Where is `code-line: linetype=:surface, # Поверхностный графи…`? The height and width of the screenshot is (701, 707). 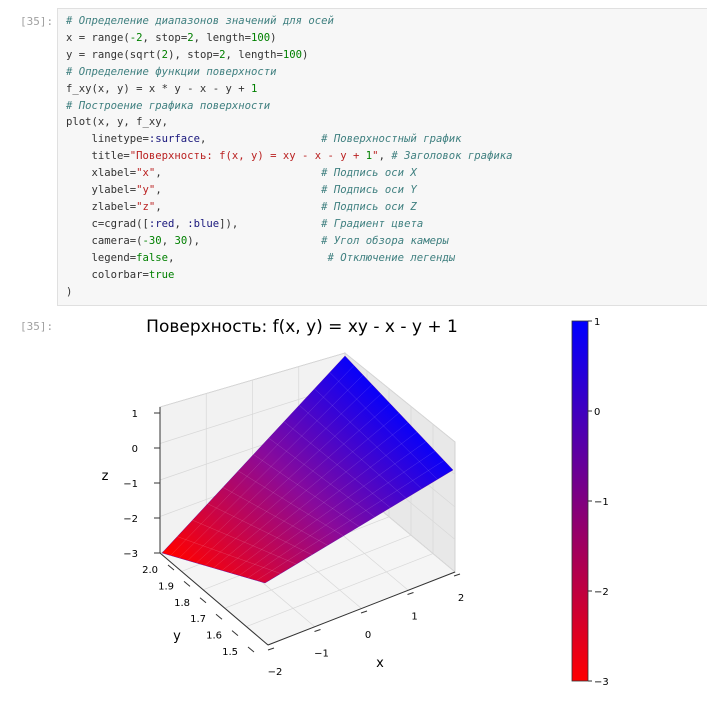
code-line: linetype=:surface, # Поверхностный графи… is located at coordinates (264, 139).